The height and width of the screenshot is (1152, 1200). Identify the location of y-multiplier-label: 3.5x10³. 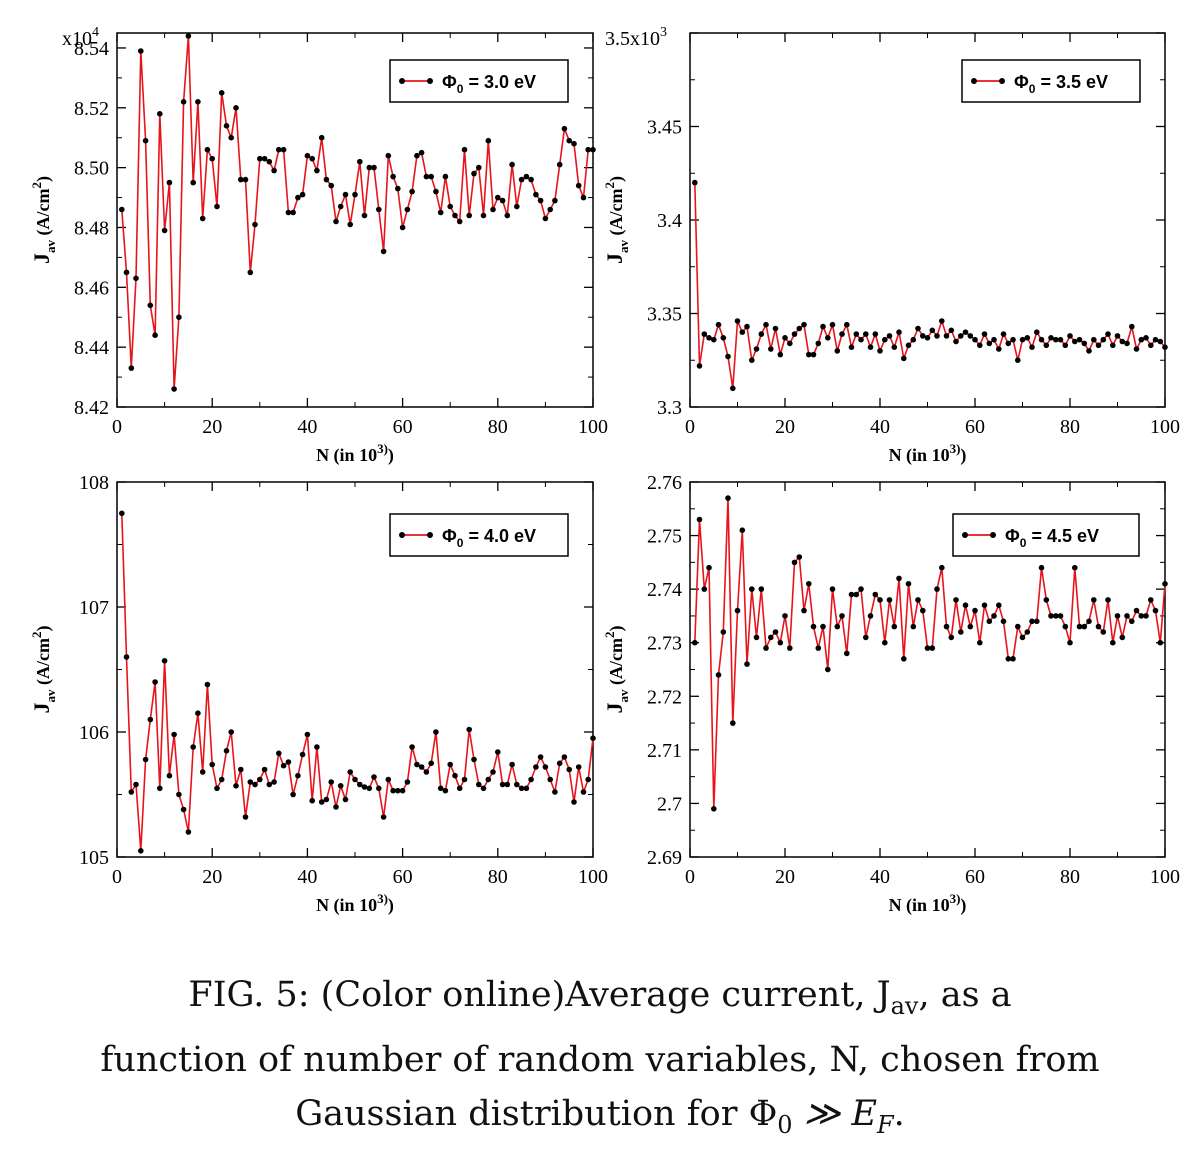
(636, 37).